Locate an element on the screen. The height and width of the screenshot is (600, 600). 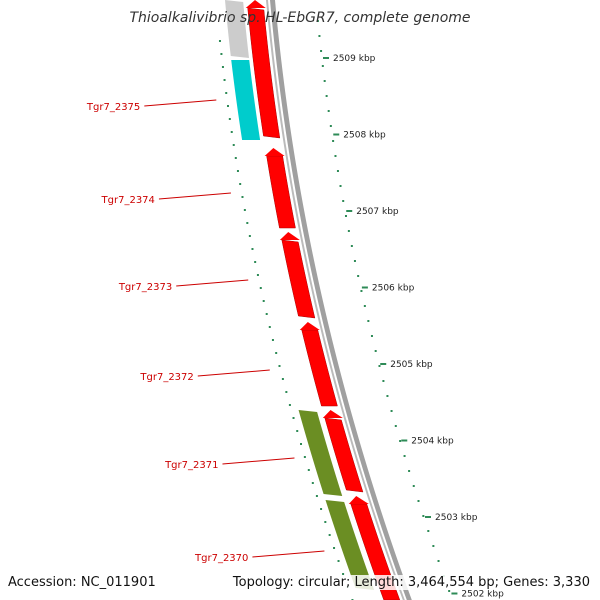
gene-label-4: Tgr7_2371 is located at coordinates (191, 465).